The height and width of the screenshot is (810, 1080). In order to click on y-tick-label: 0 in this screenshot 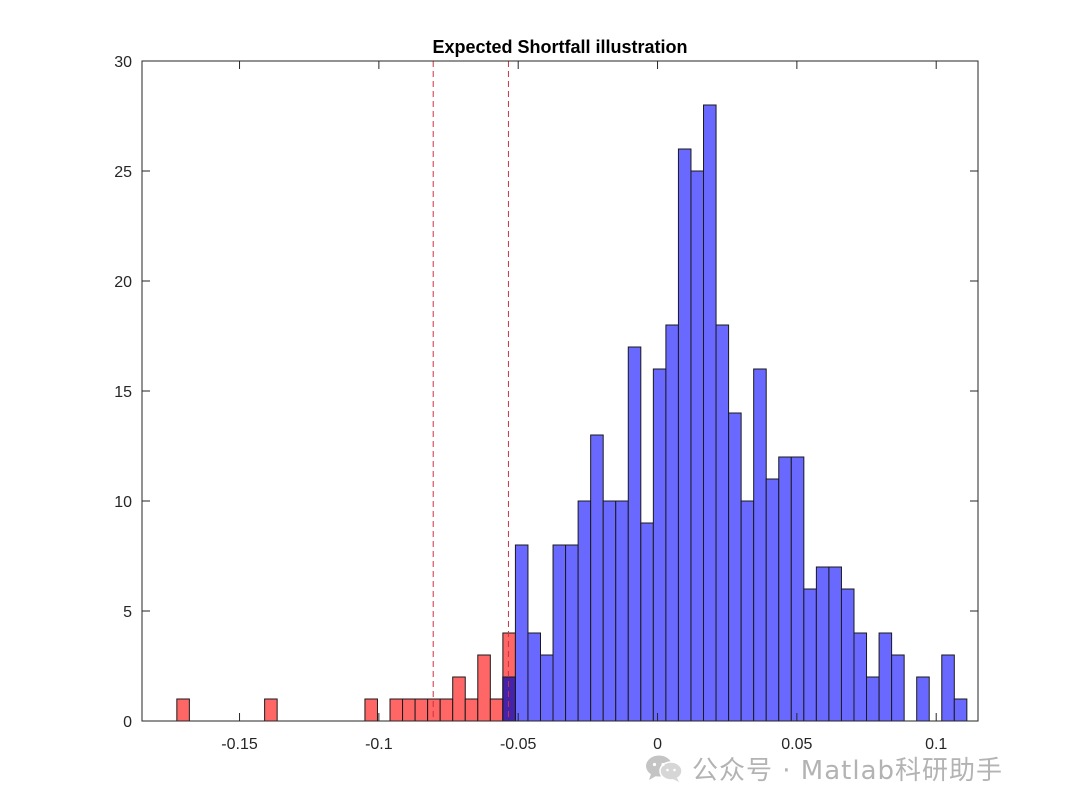, I will do `click(127, 722)`.